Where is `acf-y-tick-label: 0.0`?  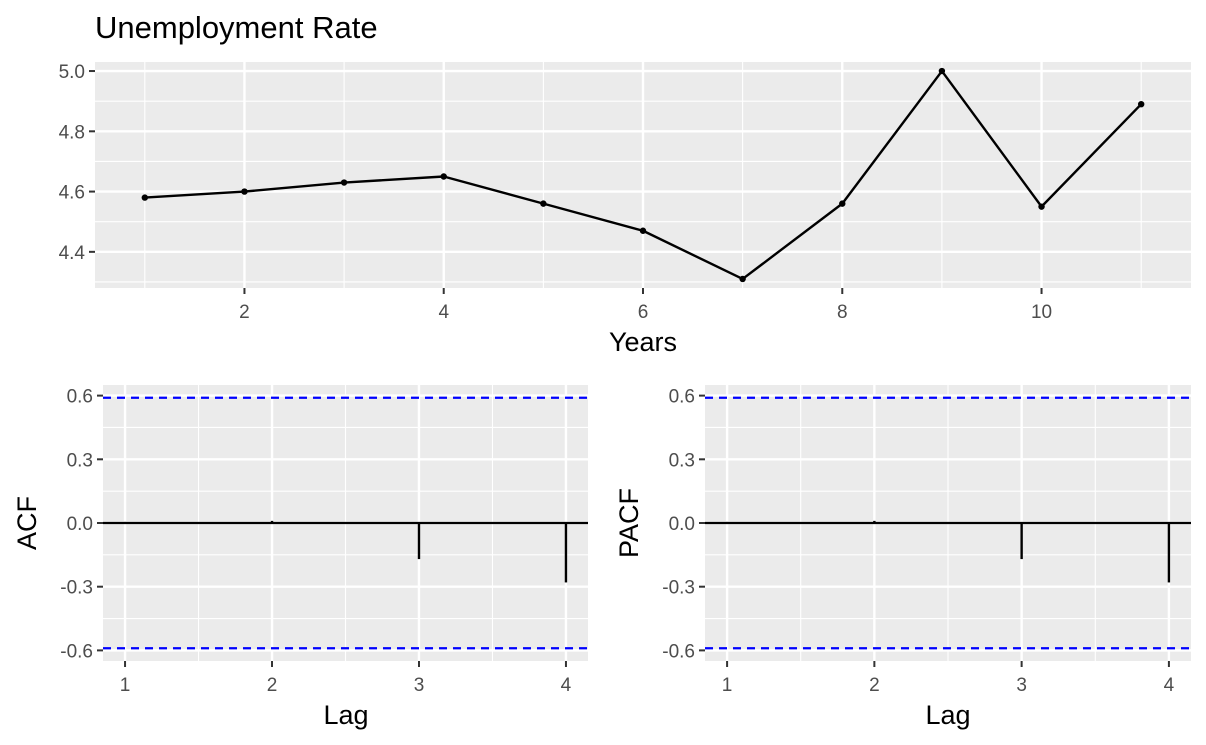 acf-y-tick-label: 0.0 is located at coordinates (80, 524).